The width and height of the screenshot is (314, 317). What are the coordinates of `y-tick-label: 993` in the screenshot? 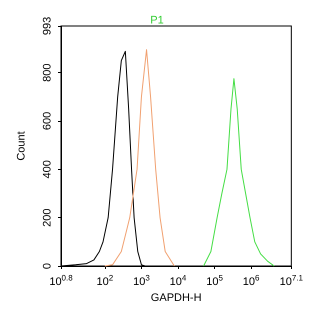 It's located at (48, 26).